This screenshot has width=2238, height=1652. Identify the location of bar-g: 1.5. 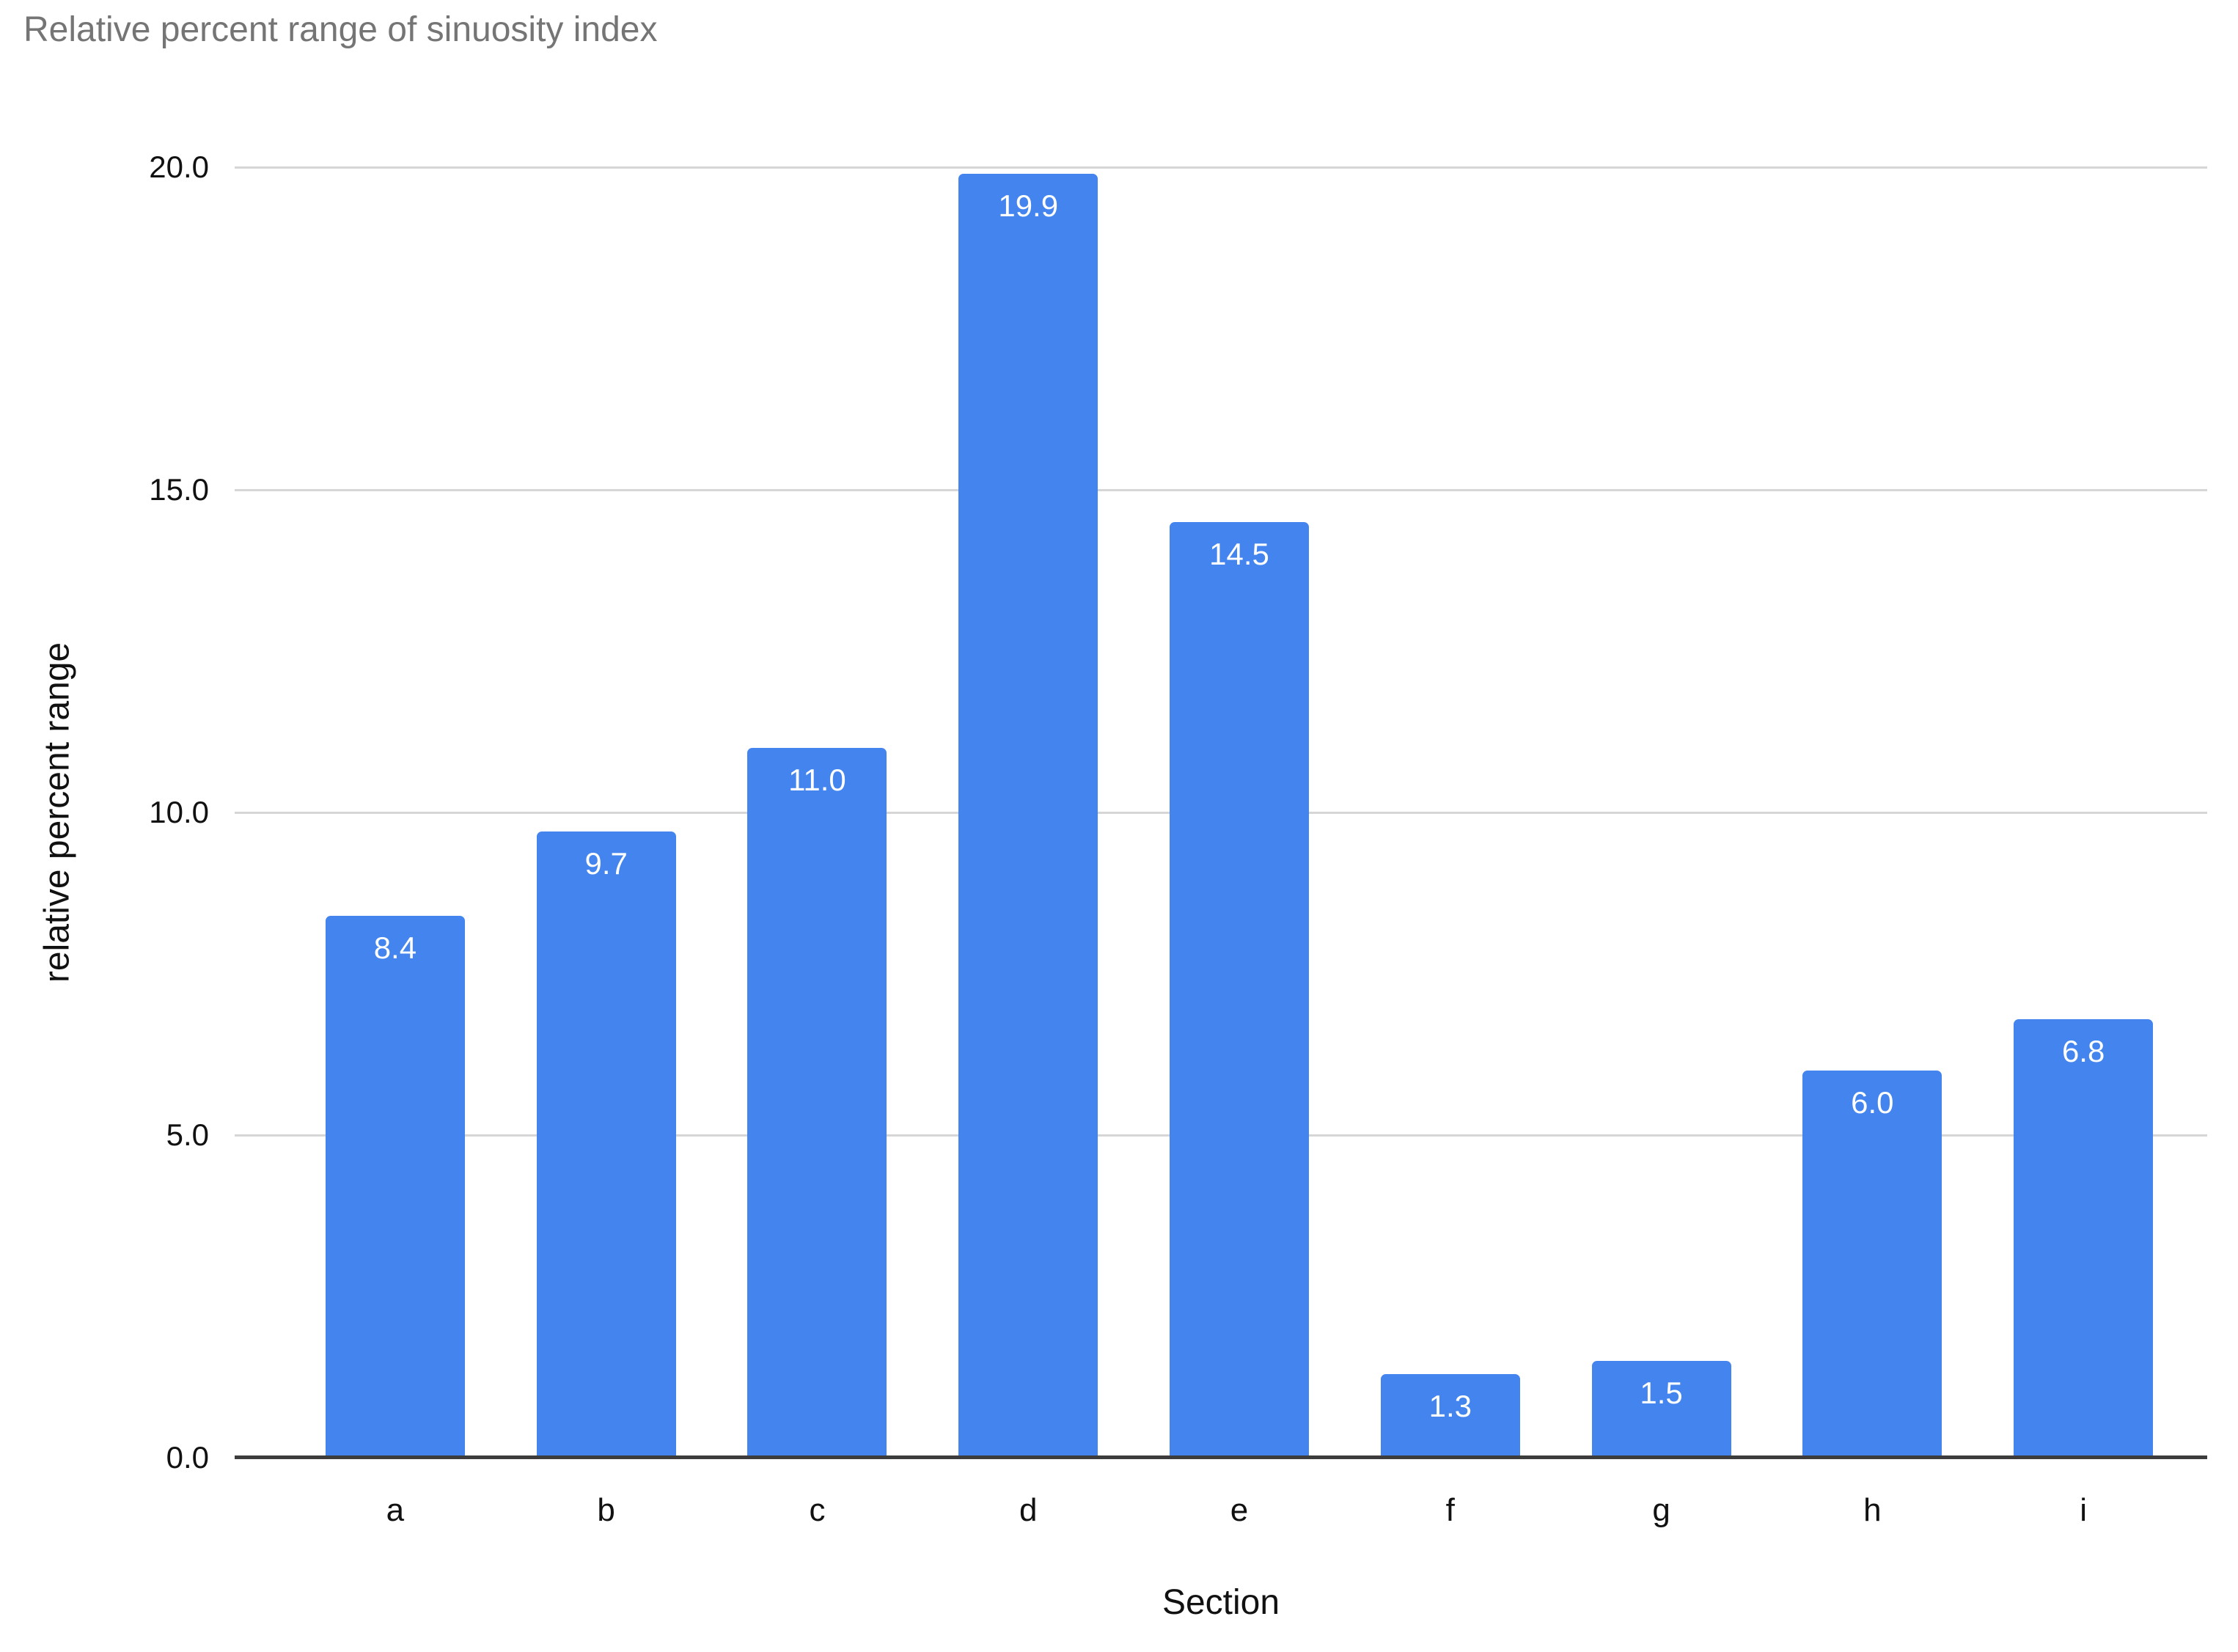
(1661, 1409).